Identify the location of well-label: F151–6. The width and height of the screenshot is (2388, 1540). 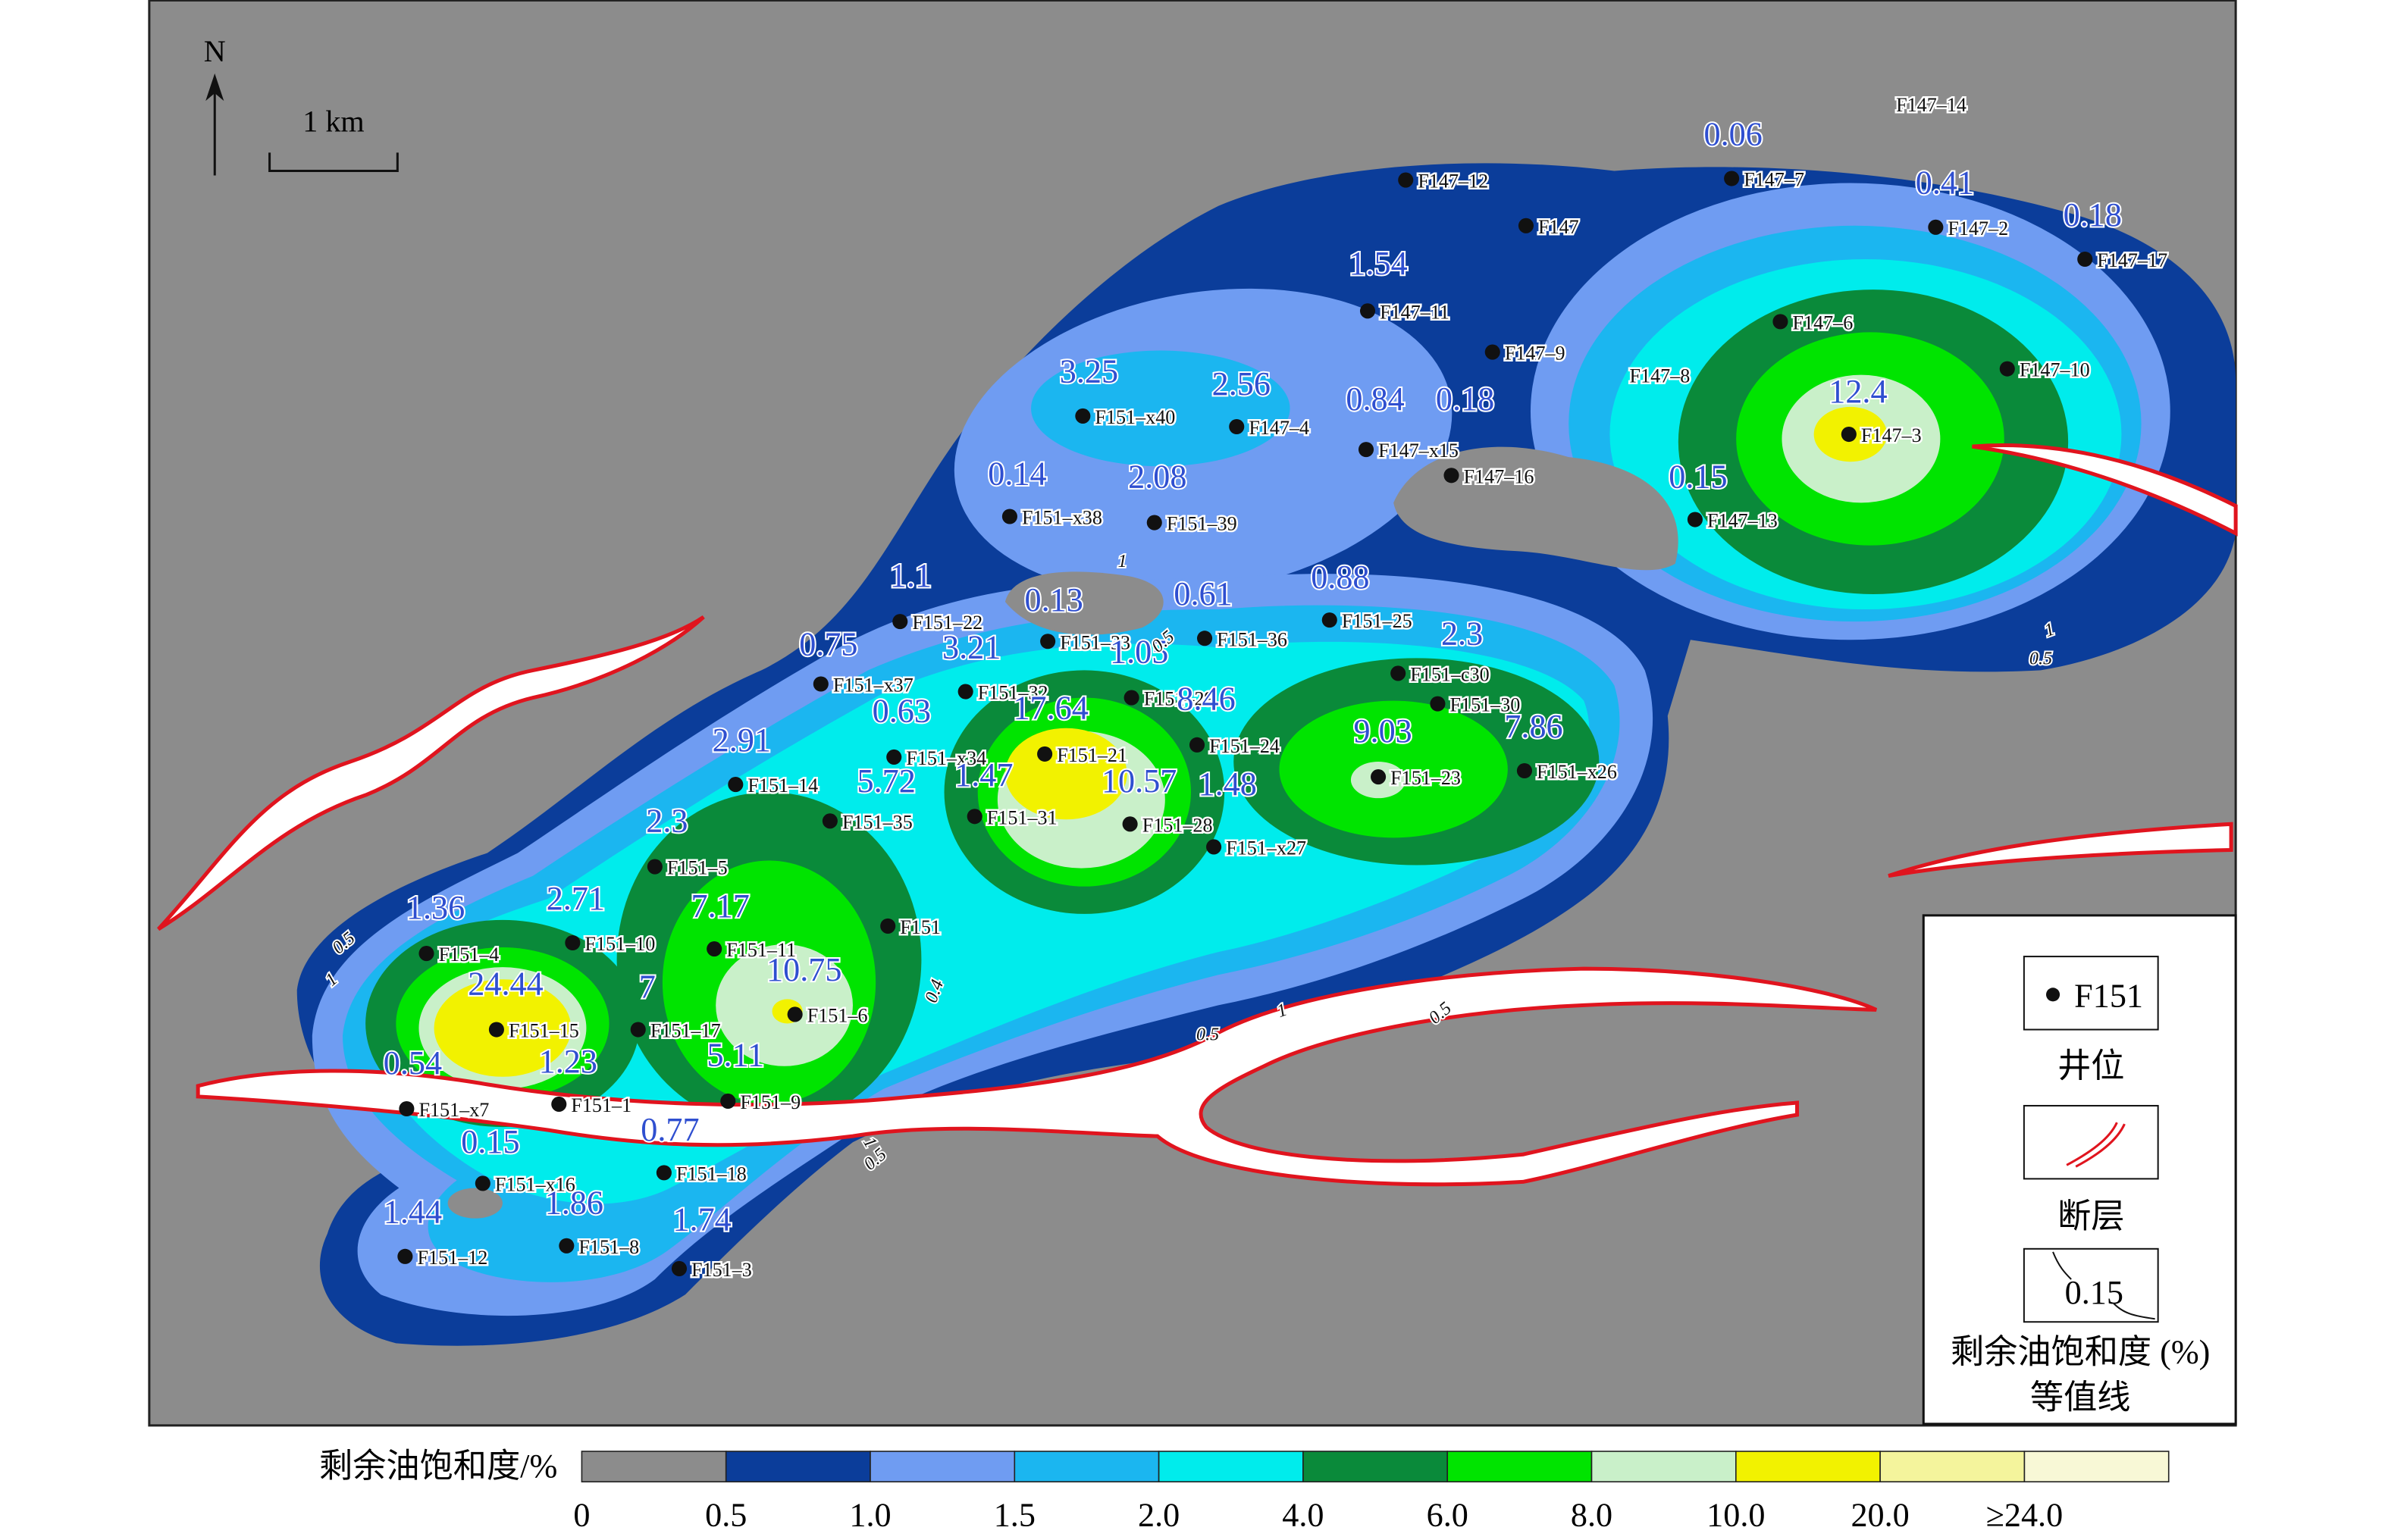
(837, 1015).